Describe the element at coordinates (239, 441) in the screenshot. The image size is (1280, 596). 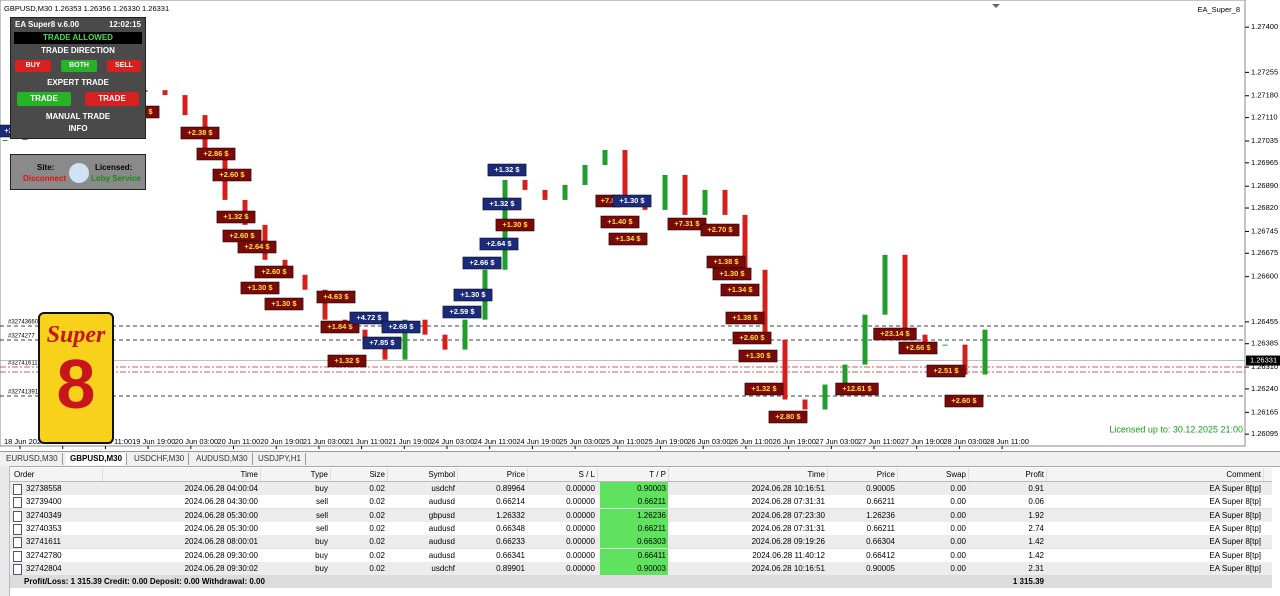
I see `x-tick-label: 20 Jun 11:00` at that location.